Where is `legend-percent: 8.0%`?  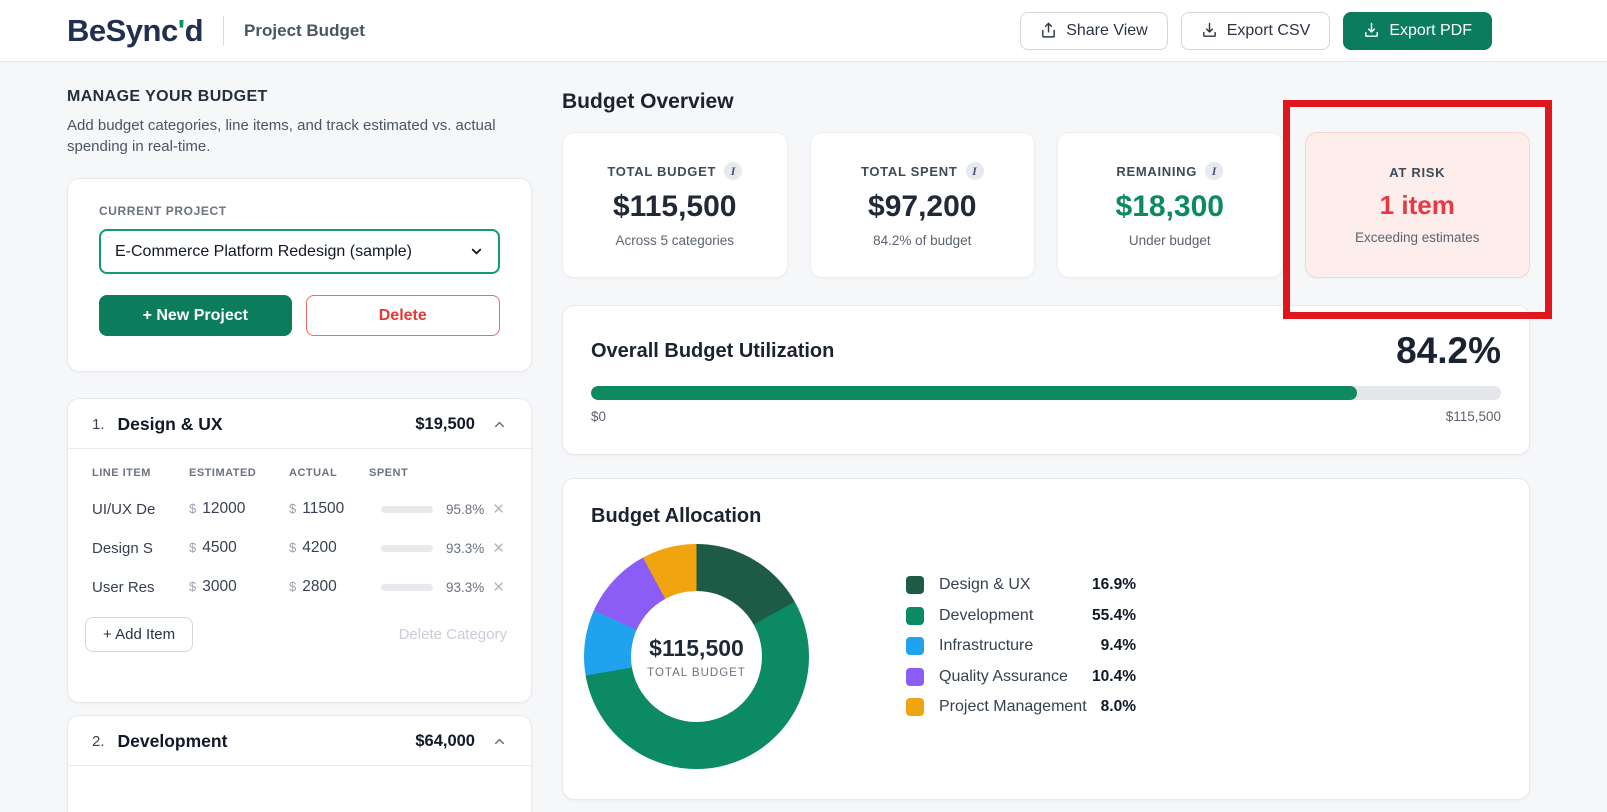
legend-percent: 8.0% is located at coordinates (1118, 706).